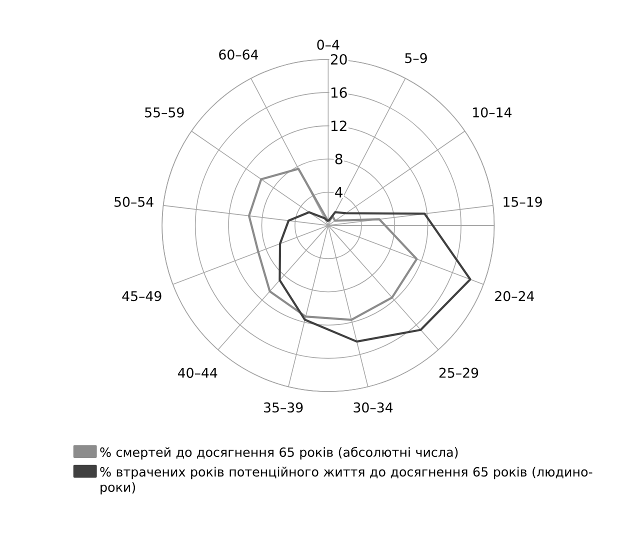  Describe the element at coordinates (416, 58) in the screenshot. I see `spoke-label: 5–9` at that location.